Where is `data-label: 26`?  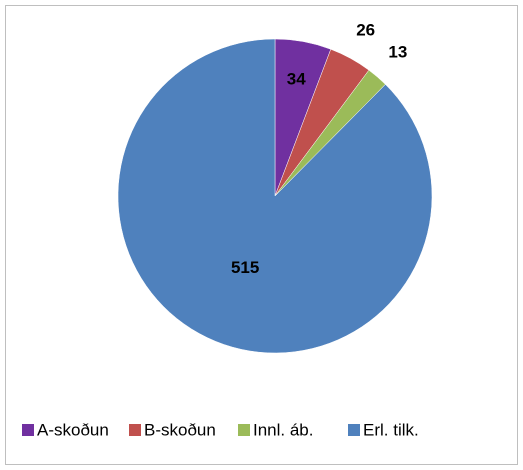 data-label: 26 is located at coordinates (365, 29).